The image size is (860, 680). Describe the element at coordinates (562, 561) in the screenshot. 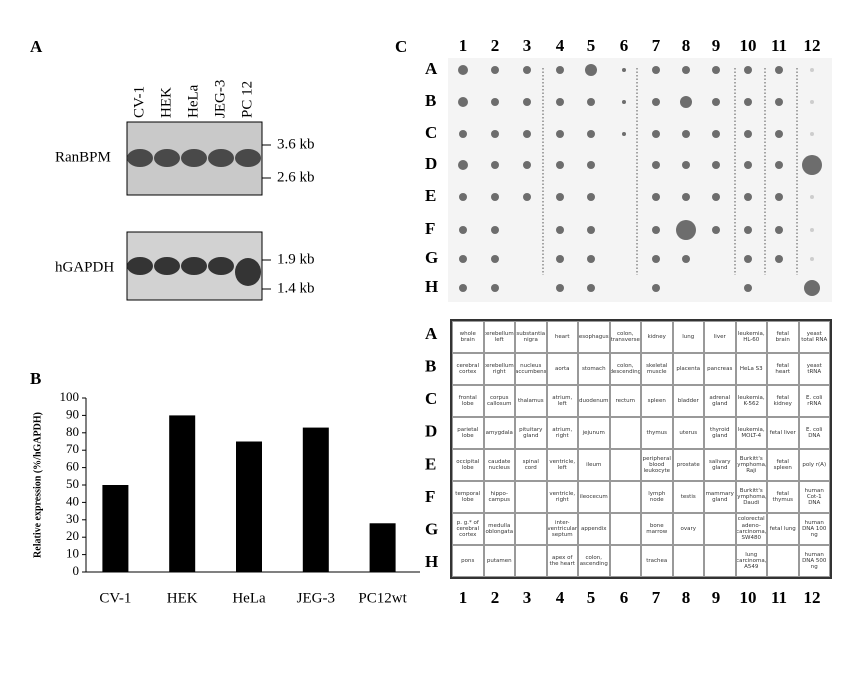

I see `tissue-cell: apex of the heart` at that location.